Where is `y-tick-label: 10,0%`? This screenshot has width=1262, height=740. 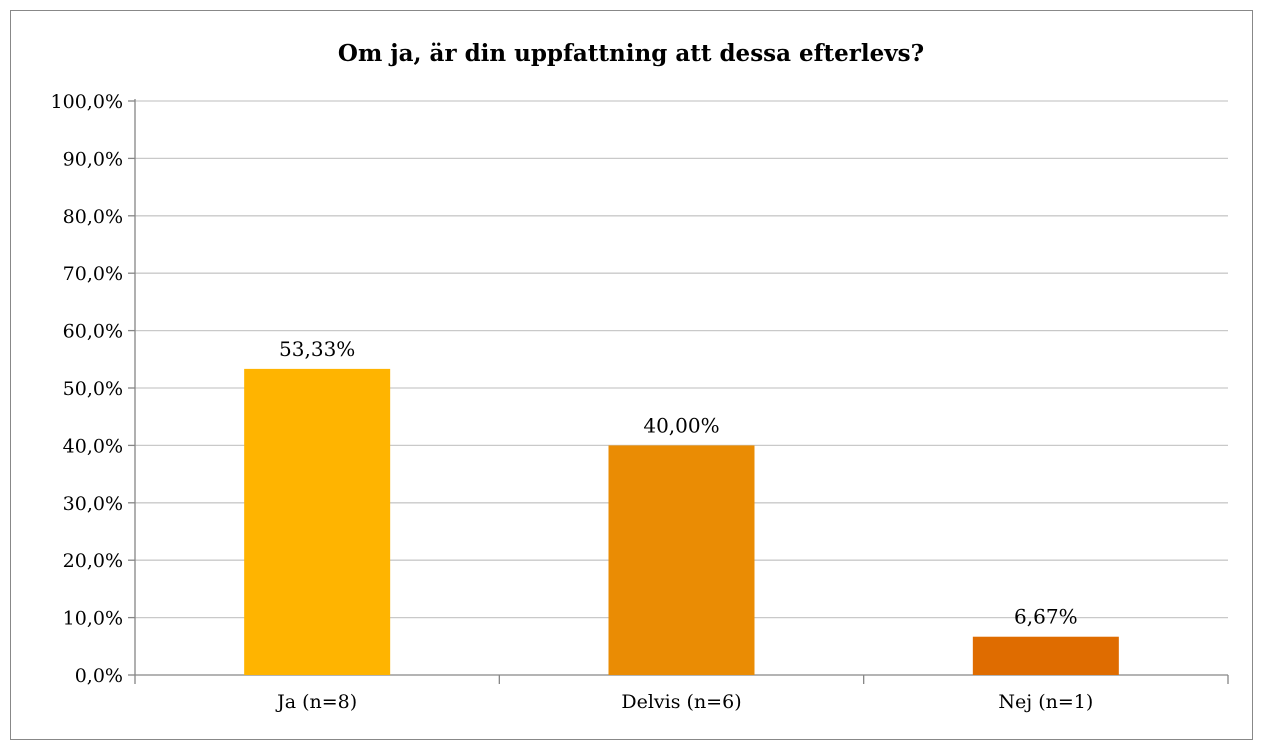 y-tick-label: 10,0% is located at coordinates (93, 619).